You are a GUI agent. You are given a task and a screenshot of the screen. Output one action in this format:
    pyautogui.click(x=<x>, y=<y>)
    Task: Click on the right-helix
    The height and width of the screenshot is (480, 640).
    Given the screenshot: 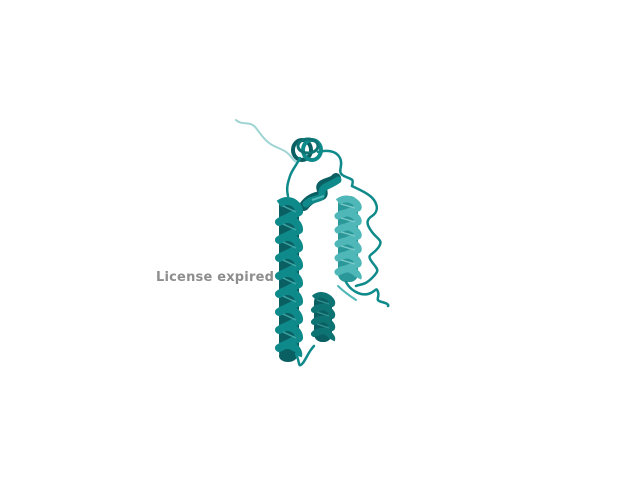 What is the action you would take?
    pyautogui.click(x=348, y=238)
    